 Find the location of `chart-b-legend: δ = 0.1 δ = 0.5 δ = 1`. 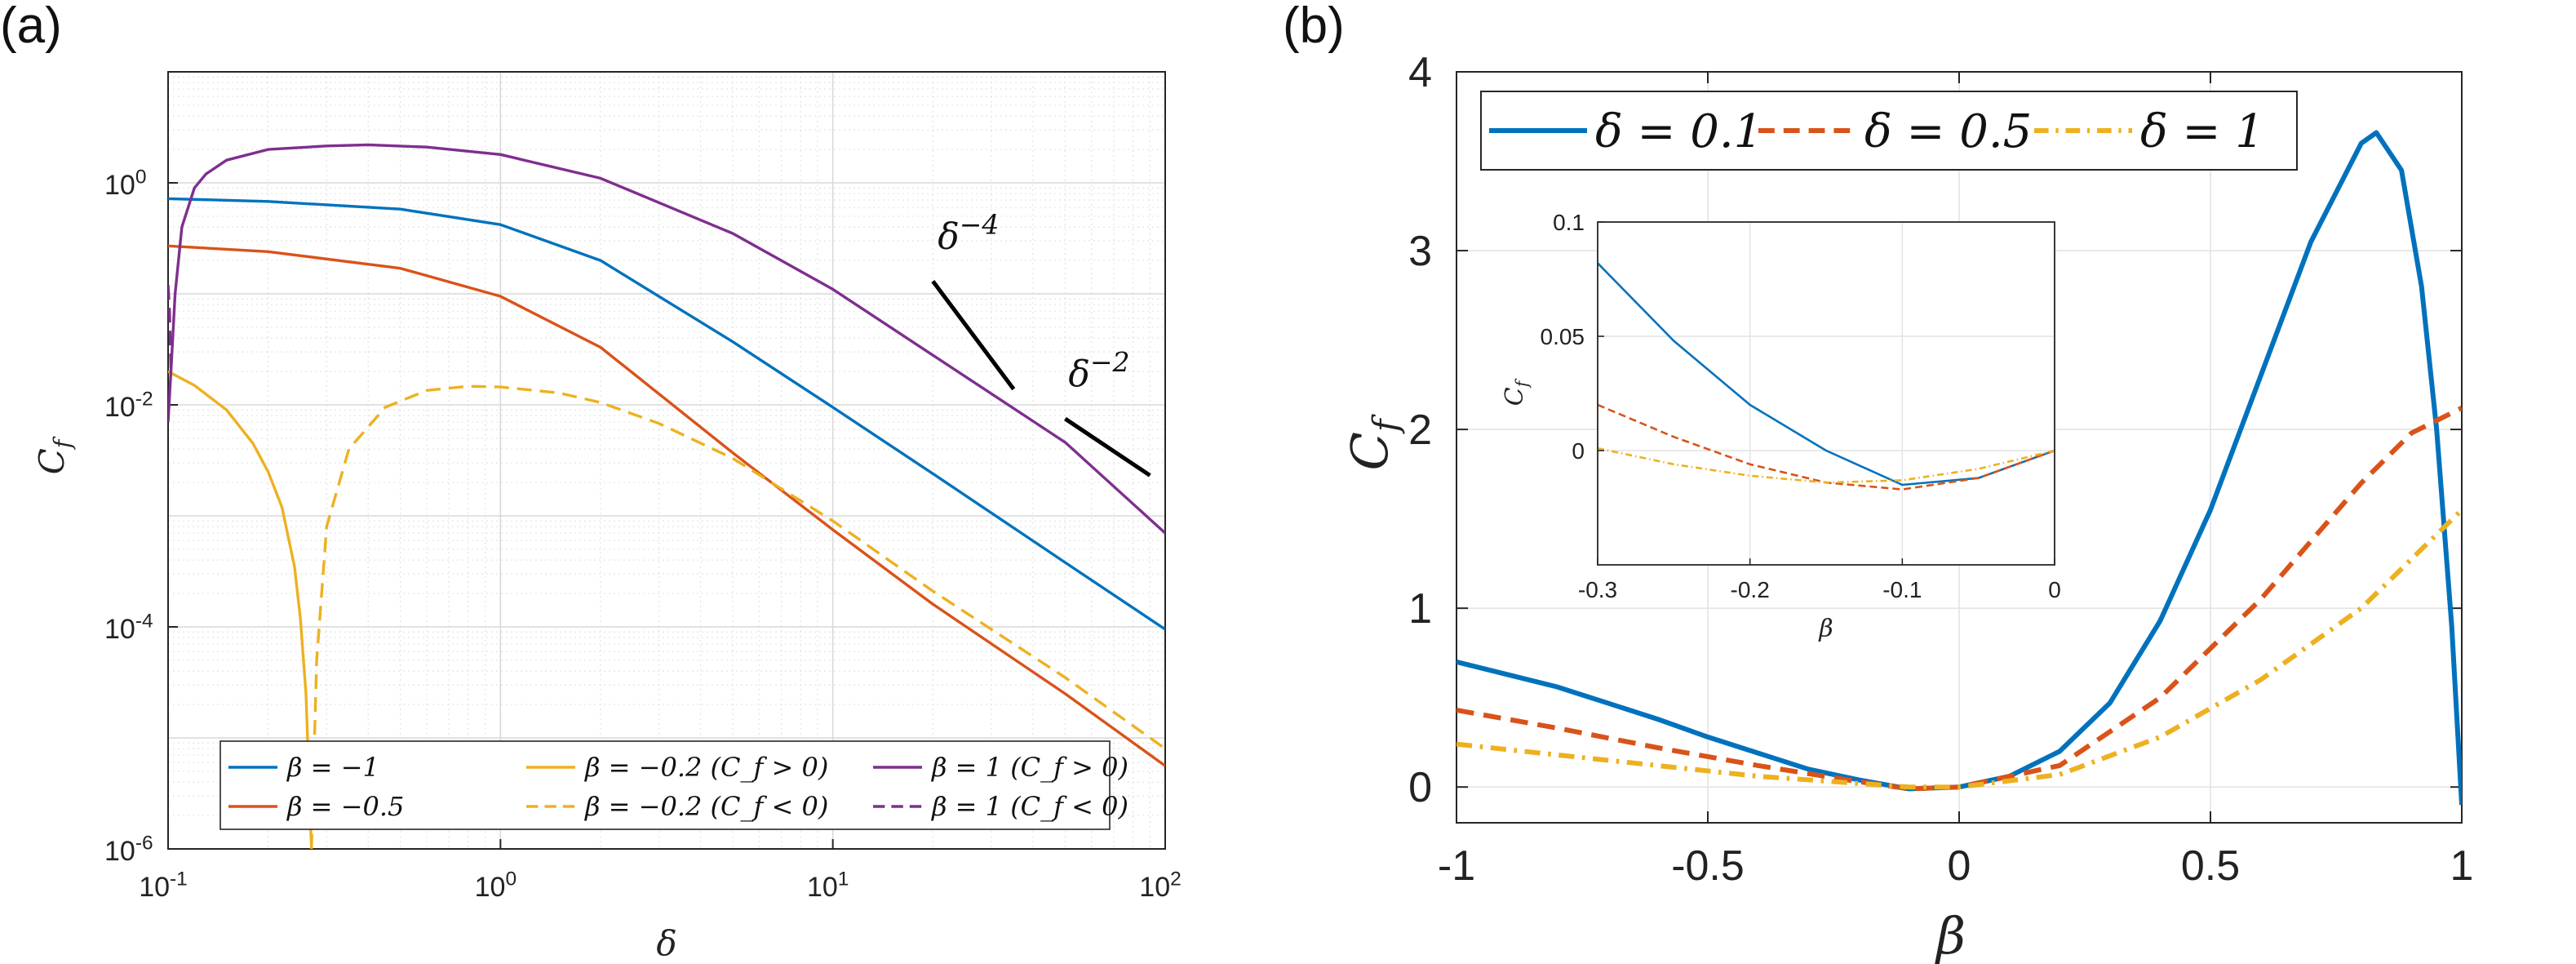

chart-b-legend: δ = 0.1 δ = 0.5 δ = 1 is located at coordinates (1889, 131).